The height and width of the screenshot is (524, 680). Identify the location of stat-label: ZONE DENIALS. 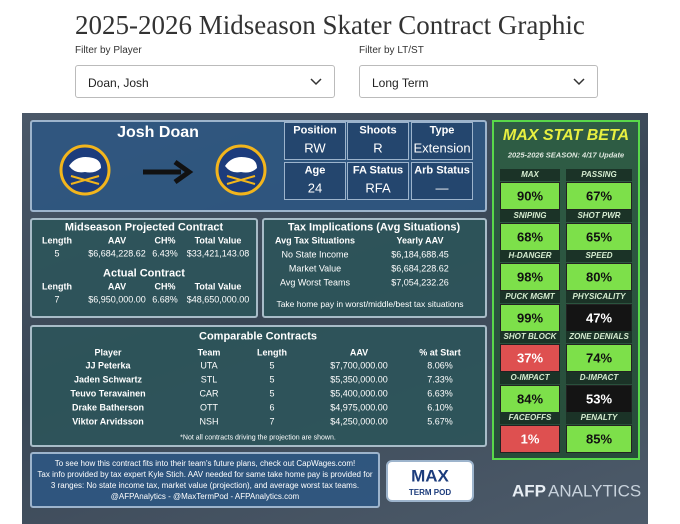
(599, 336).